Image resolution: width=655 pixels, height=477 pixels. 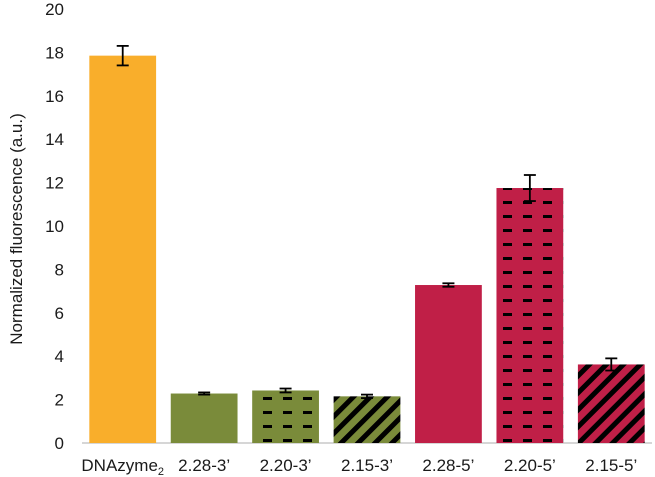 What do you see at coordinates (54, 139) in the screenshot?
I see `y-tick-label: 14` at bounding box center [54, 139].